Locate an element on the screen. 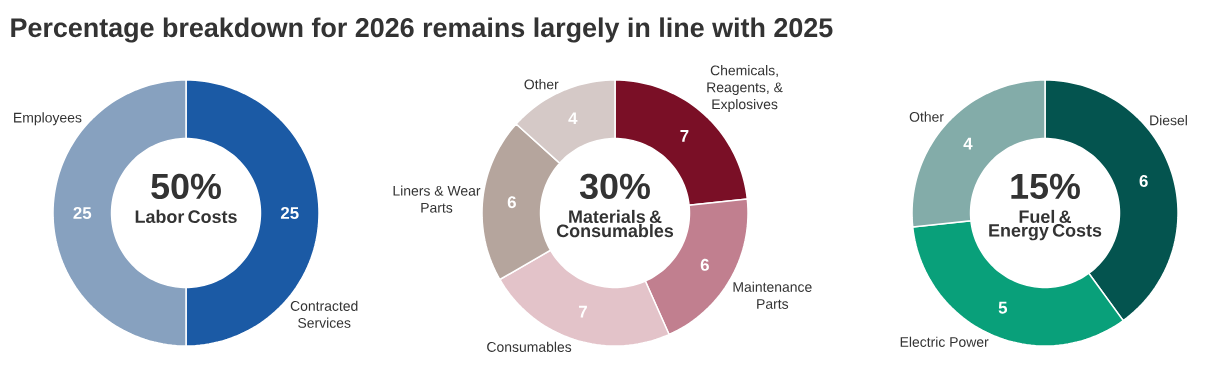 The width and height of the screenshot is (1215, 382). text: 30% is located at coordinates (614, 186).